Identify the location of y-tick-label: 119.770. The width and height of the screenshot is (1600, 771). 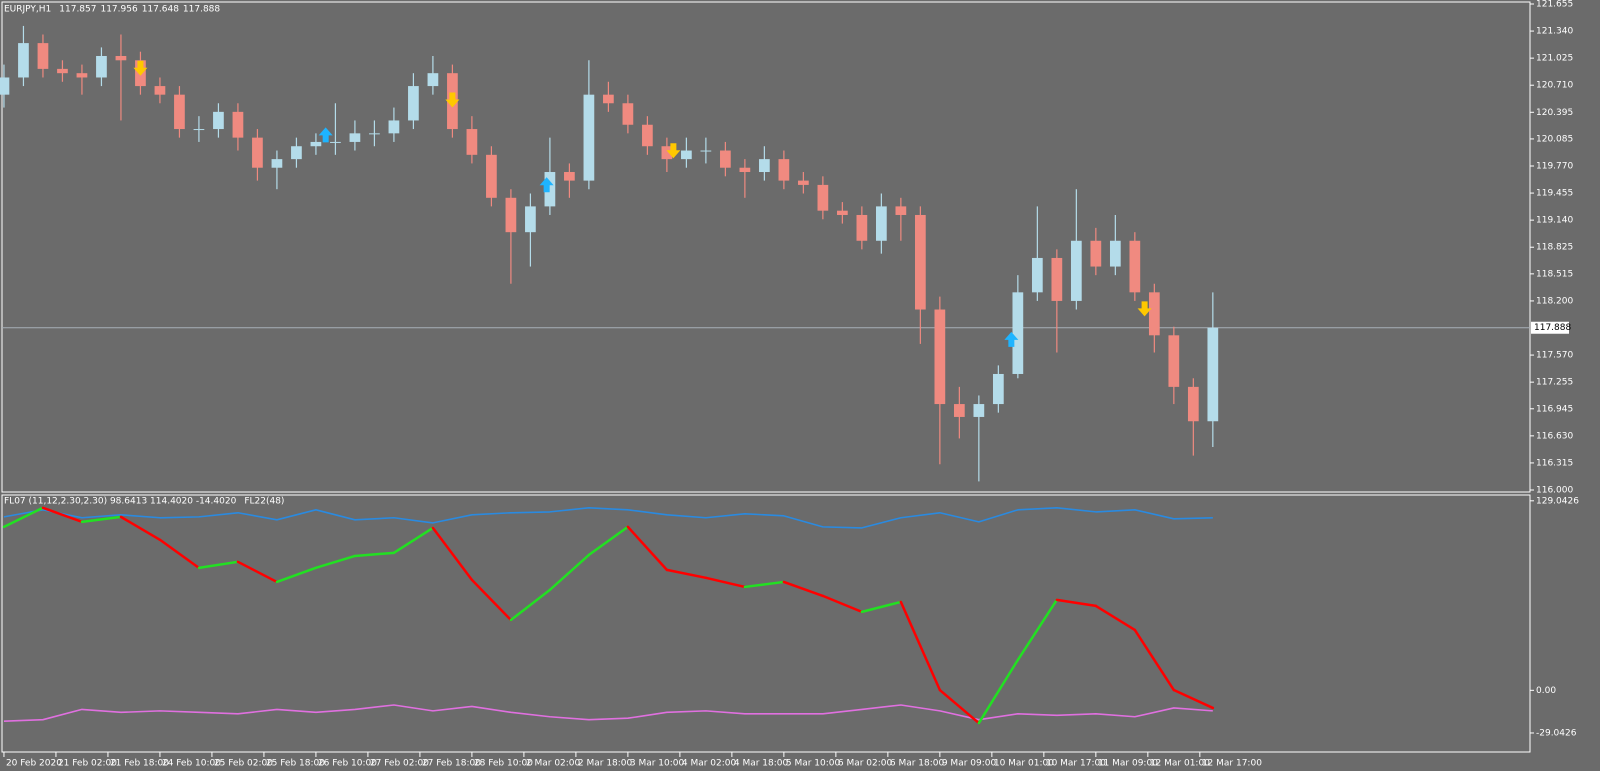
(1554, 167).